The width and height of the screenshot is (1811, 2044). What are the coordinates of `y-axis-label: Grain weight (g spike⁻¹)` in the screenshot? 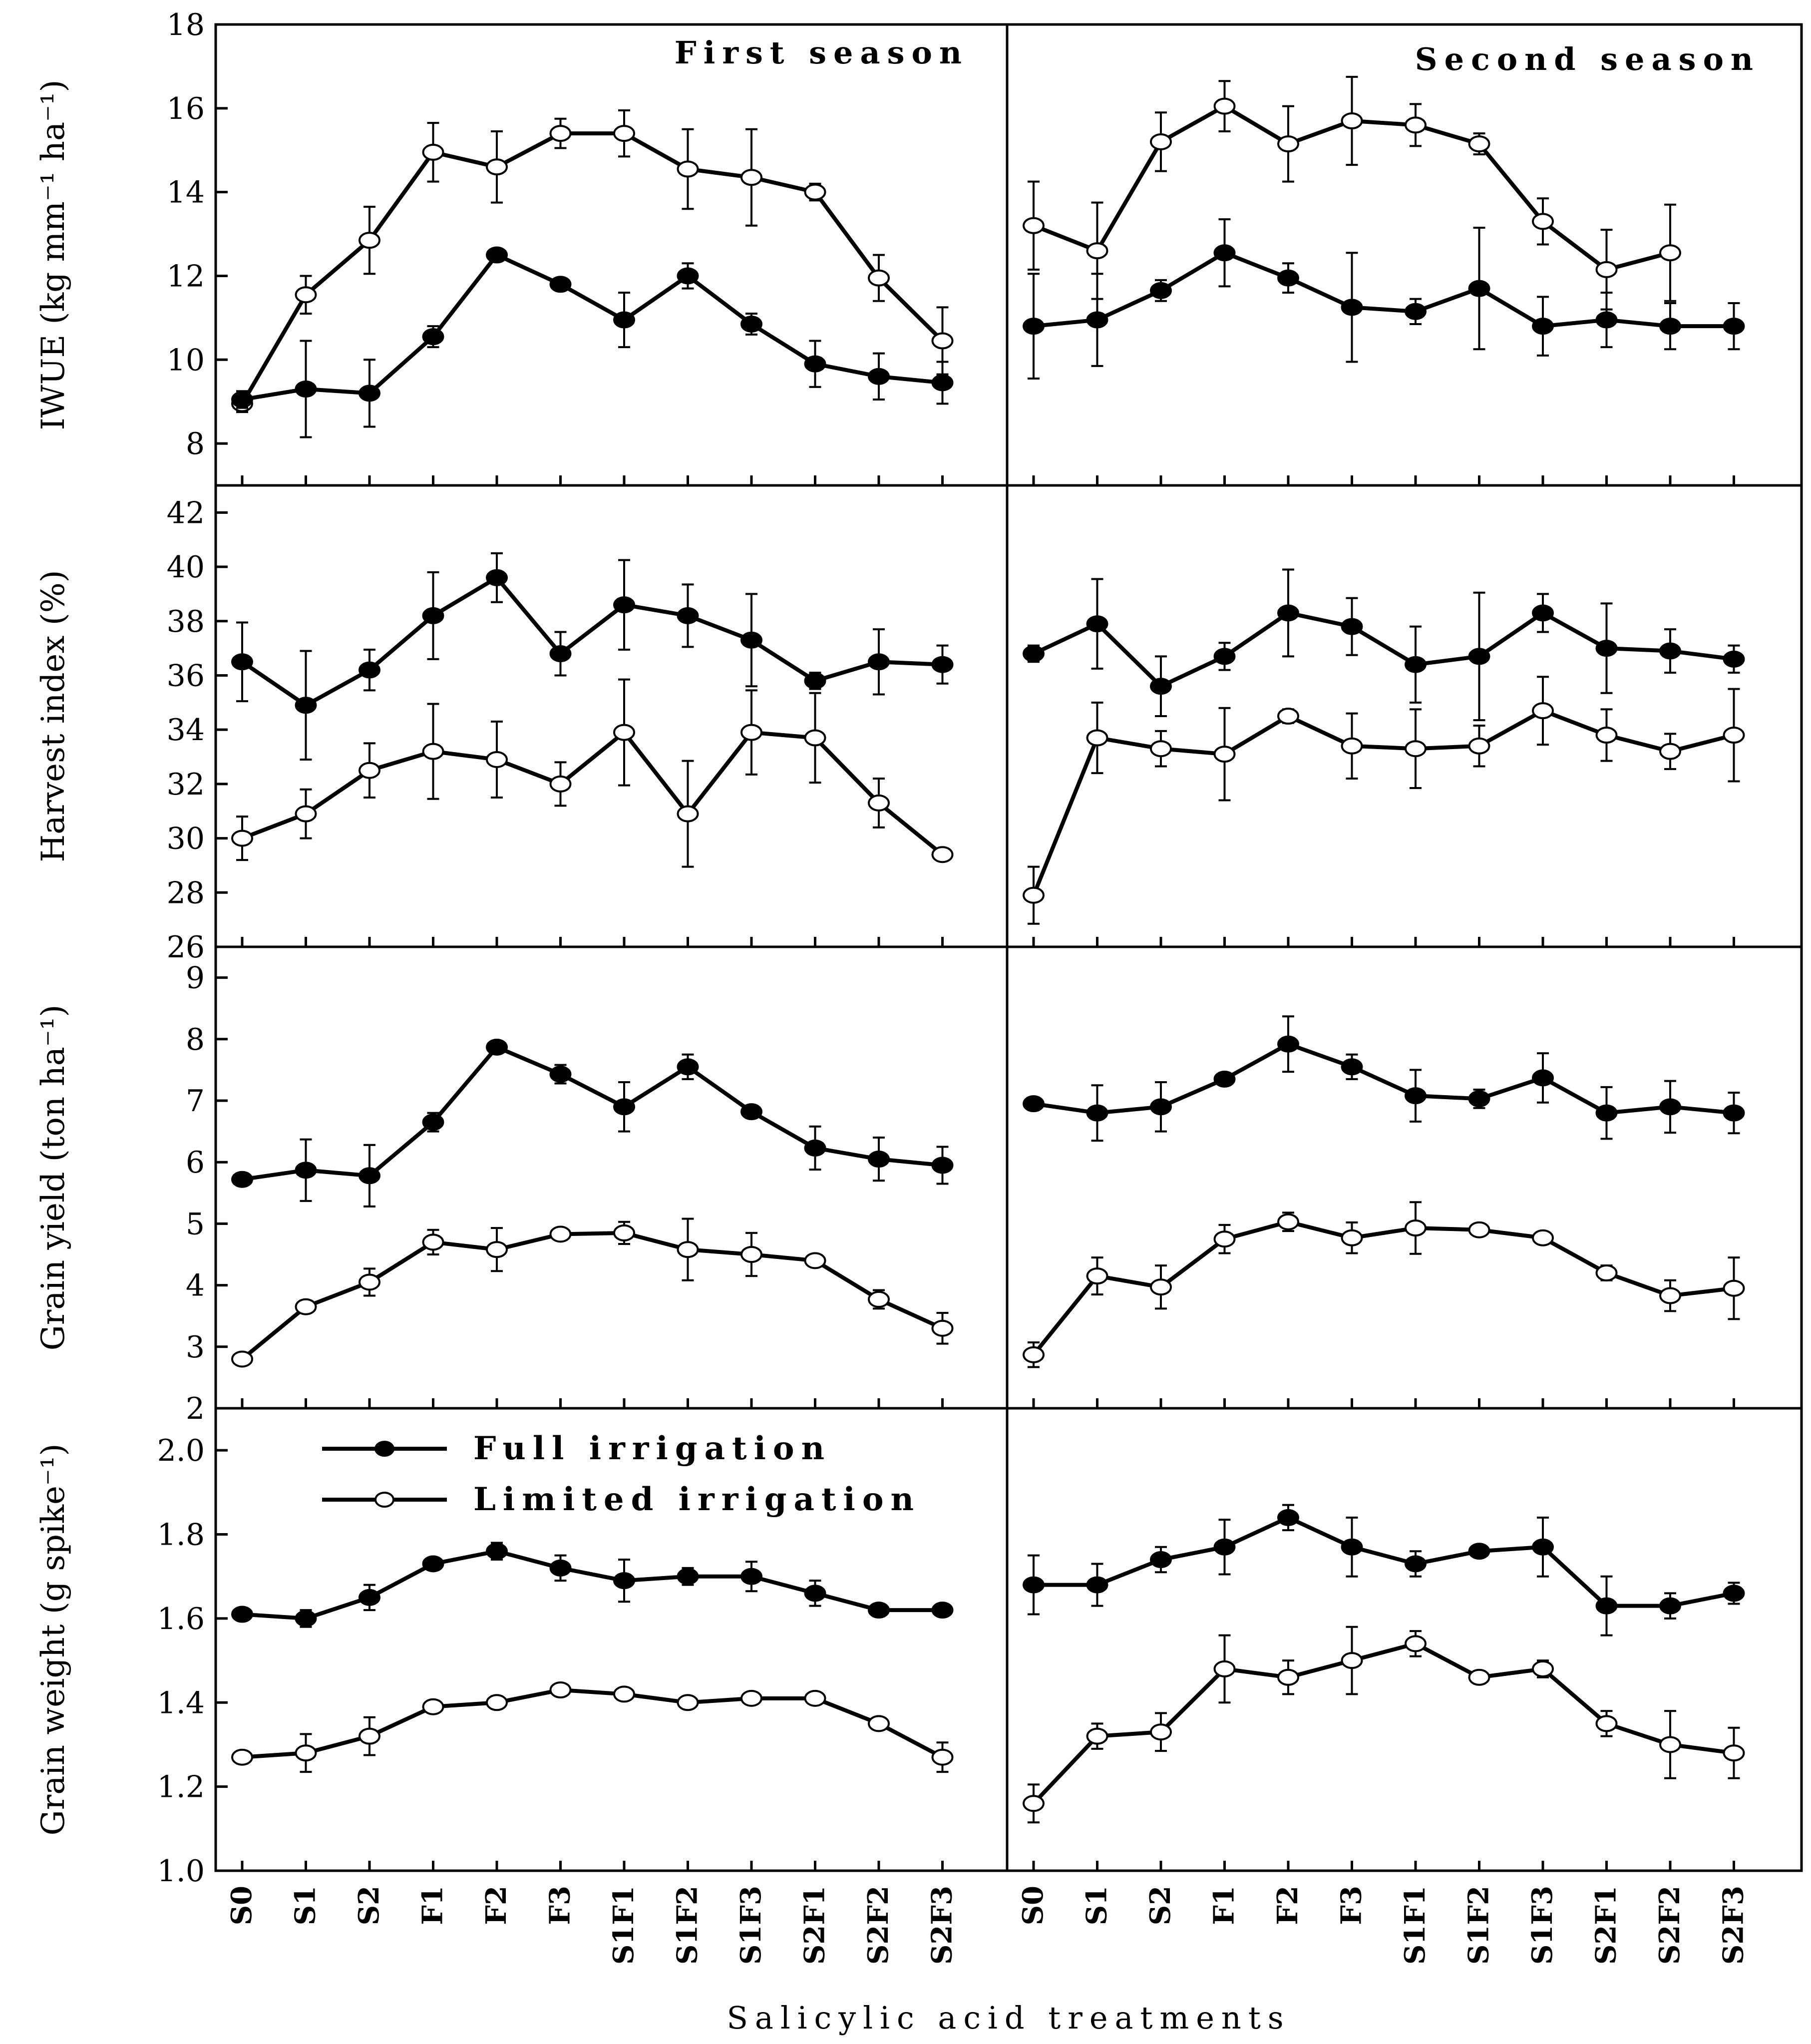 It's located at (53, 1640).